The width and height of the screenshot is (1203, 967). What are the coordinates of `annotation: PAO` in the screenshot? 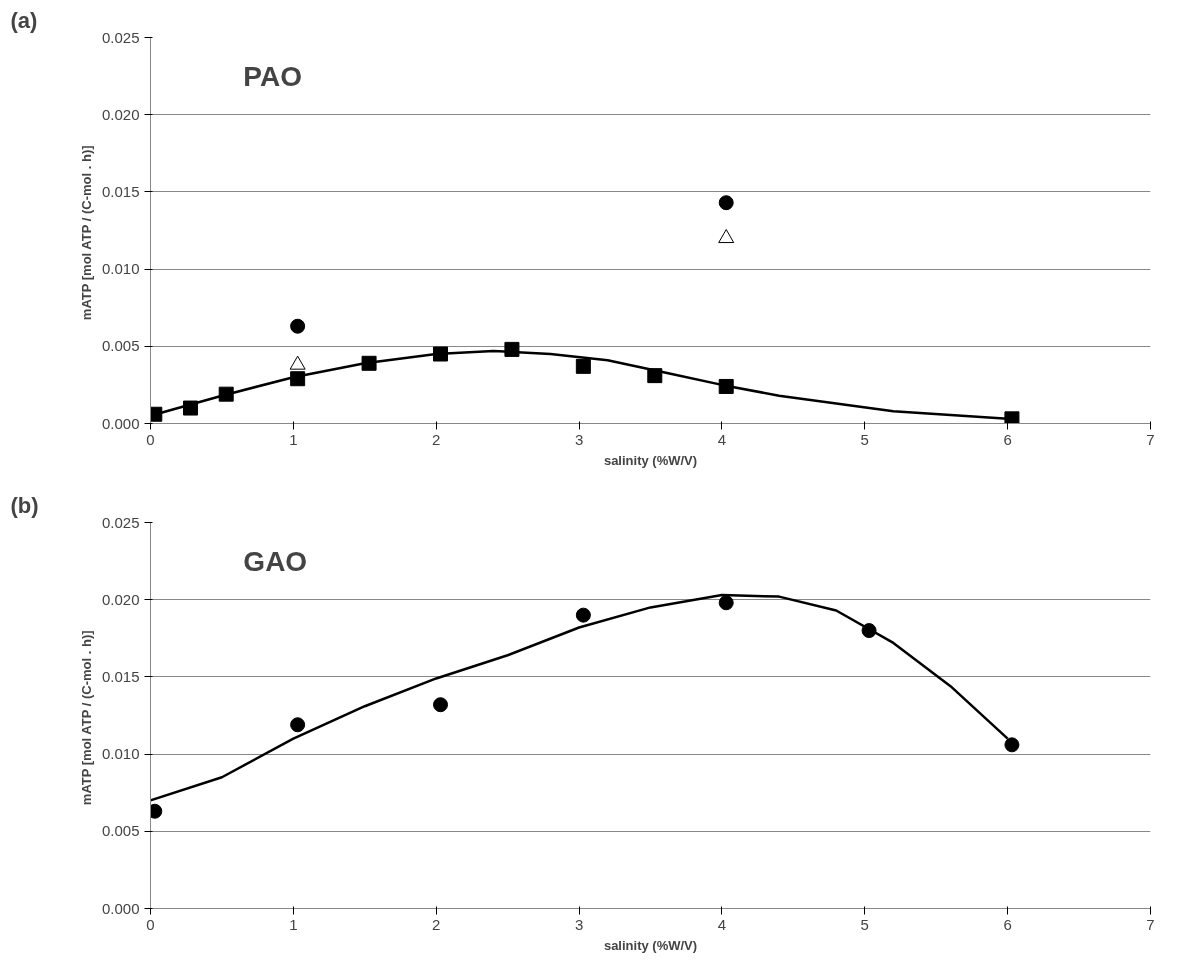 It's located at (272, 76).